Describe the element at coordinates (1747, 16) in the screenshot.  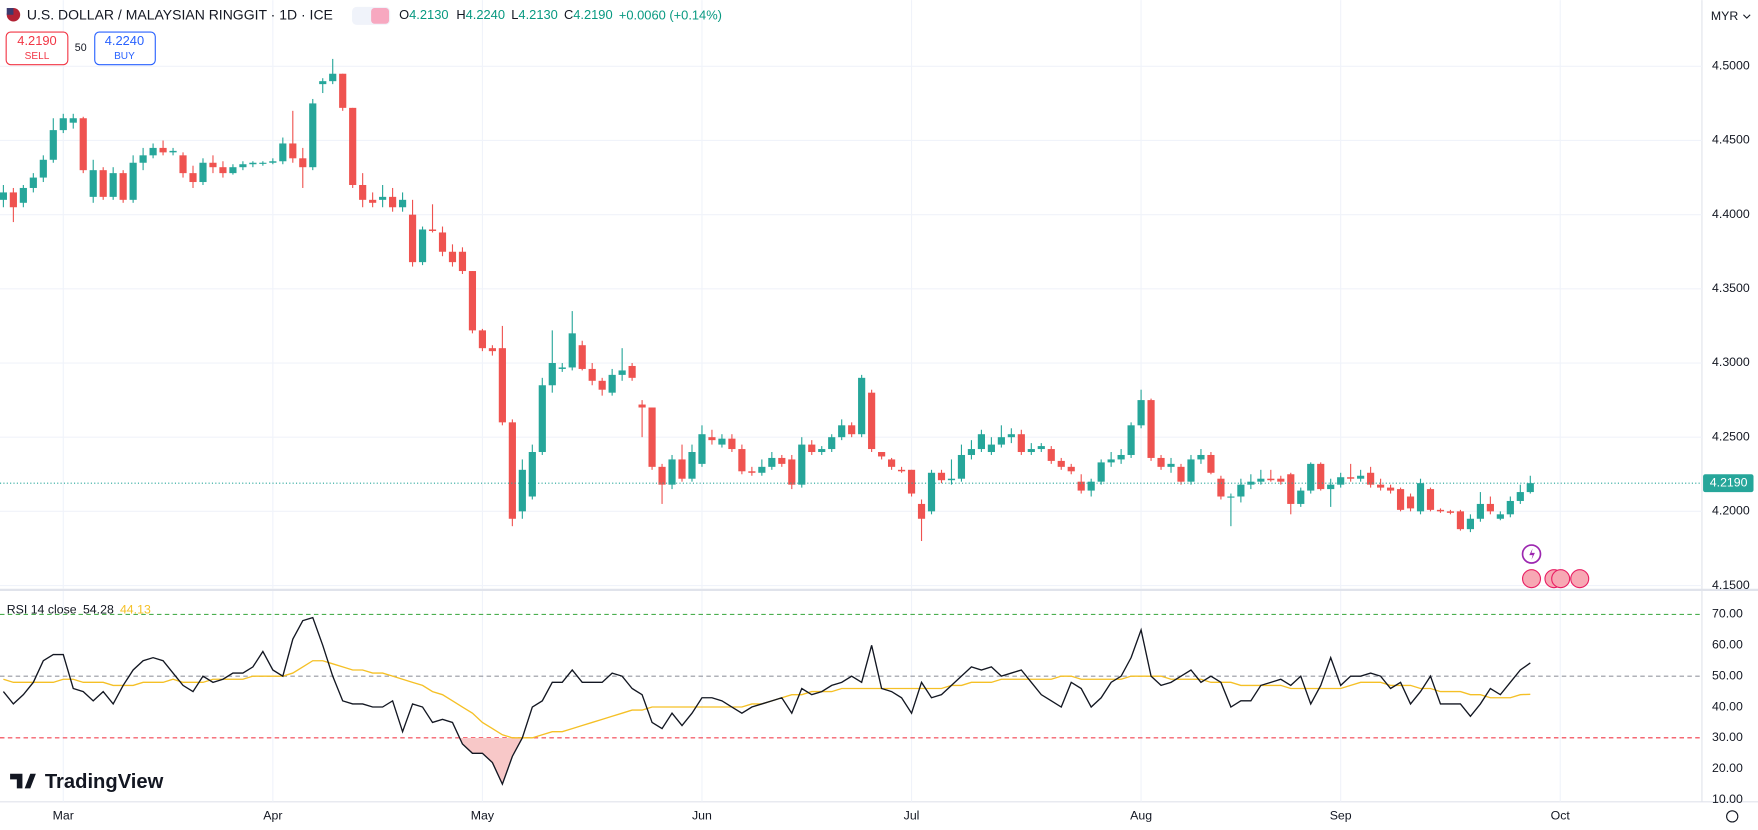
I see `chevron` at that location.